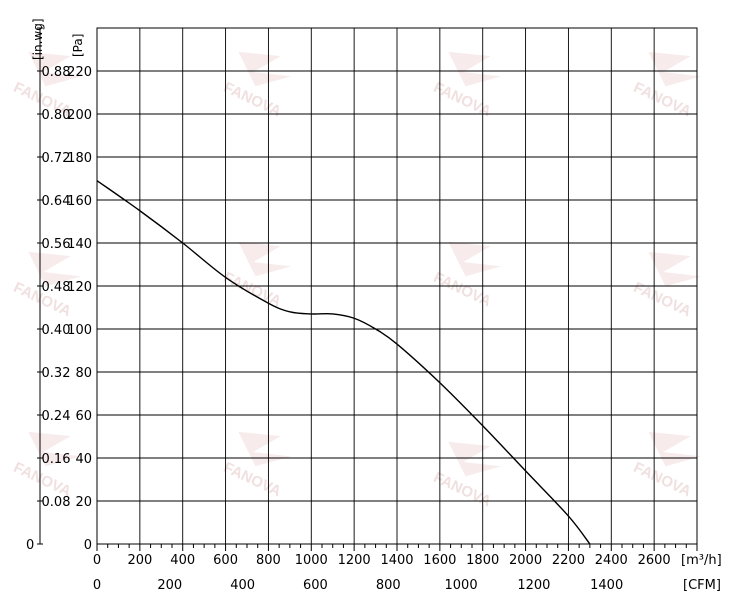 The width and height of the screenshot is (746, 611). I want to click on x-tick-label-cfm: 1200, so click(533, 585).